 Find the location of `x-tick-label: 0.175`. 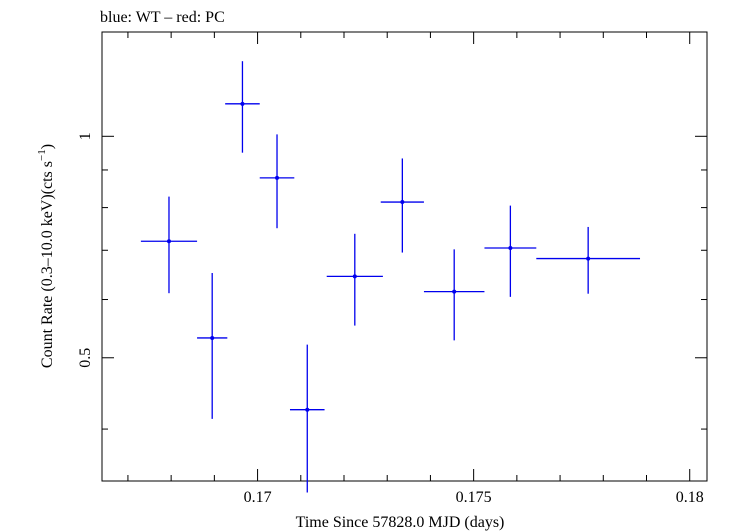

x-tick-label: 0.175 is located at coordinates (474, 497).